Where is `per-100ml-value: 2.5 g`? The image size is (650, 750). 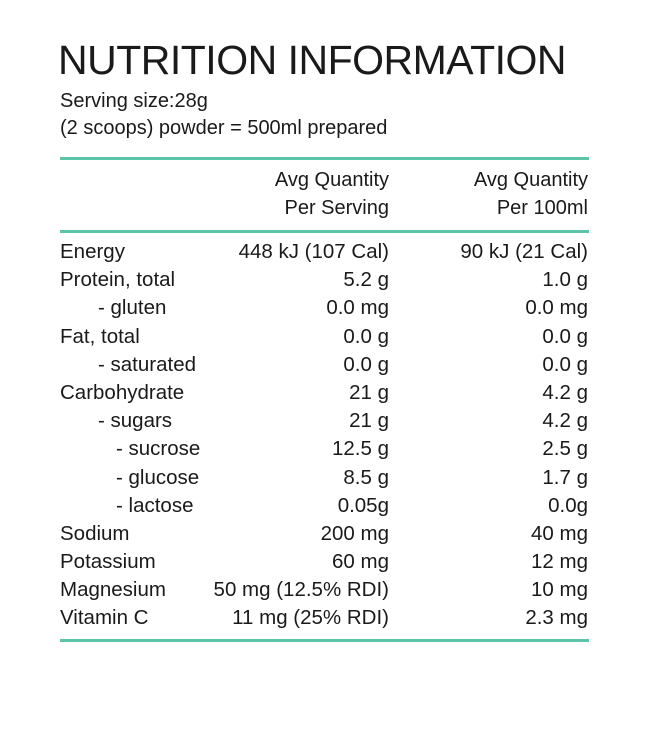
per-100ml-value: 2.5 g is located at coordinates (565, 449).